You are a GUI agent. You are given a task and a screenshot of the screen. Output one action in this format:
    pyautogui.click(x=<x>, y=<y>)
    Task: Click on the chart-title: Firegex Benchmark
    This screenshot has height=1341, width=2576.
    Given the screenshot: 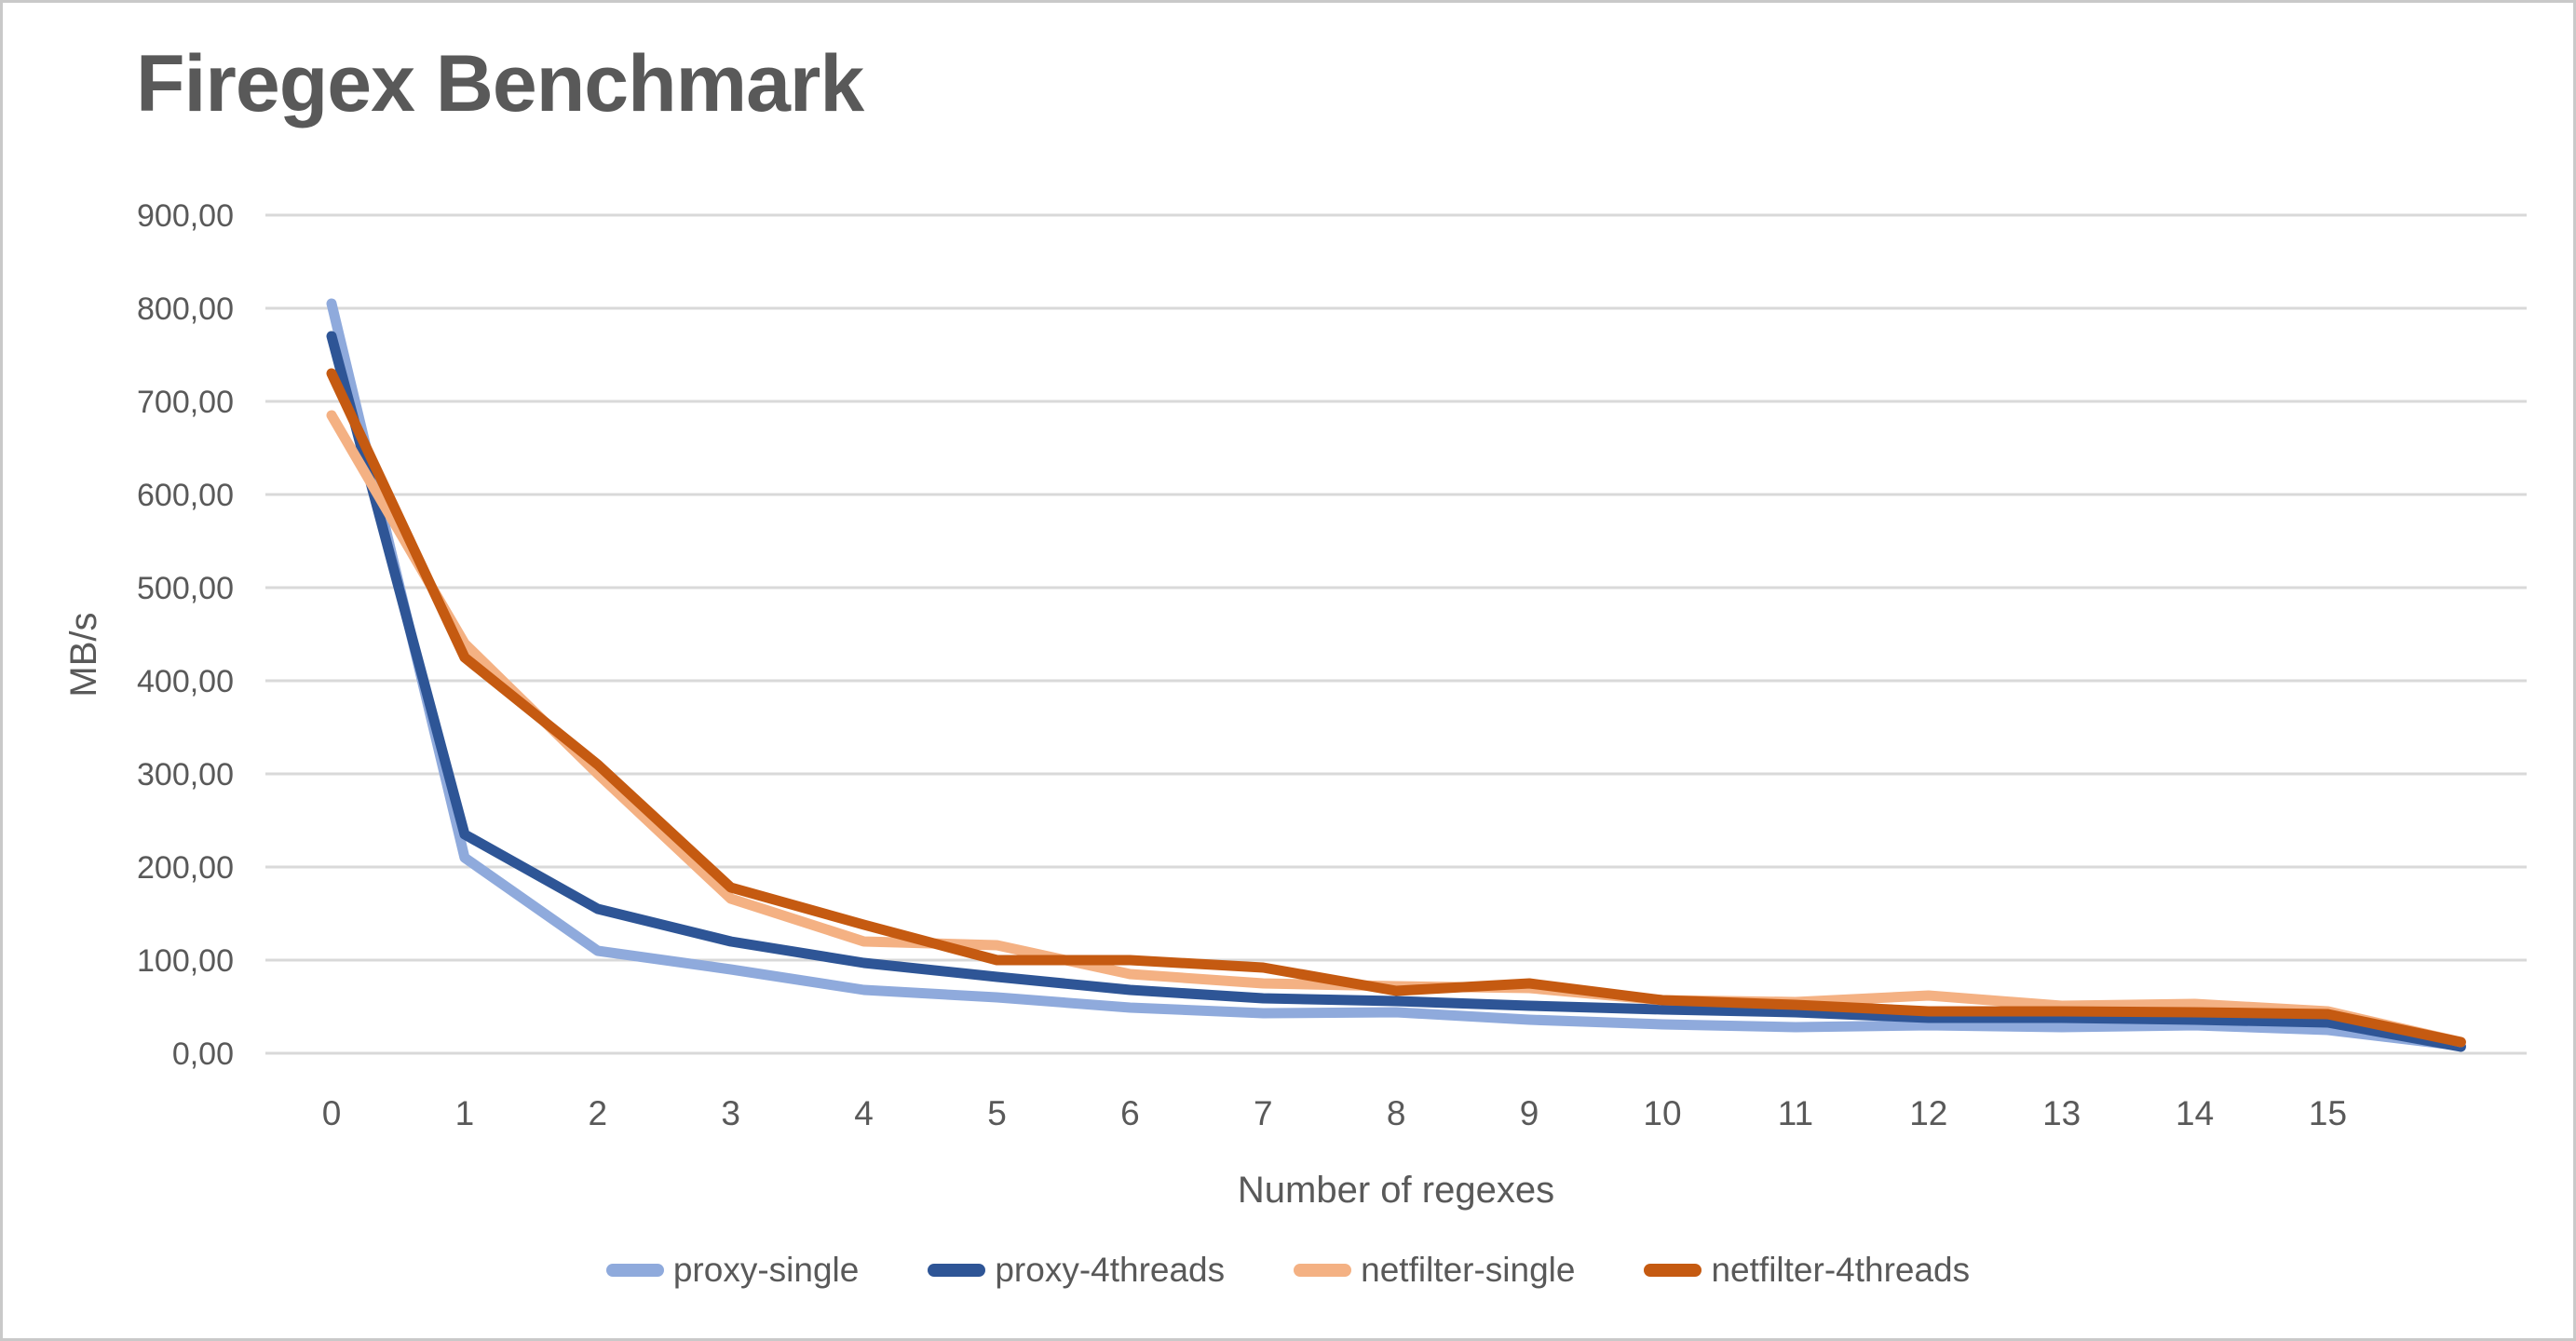 What is the action you would take?
    pyautogui.click(x=500, y=84)
    